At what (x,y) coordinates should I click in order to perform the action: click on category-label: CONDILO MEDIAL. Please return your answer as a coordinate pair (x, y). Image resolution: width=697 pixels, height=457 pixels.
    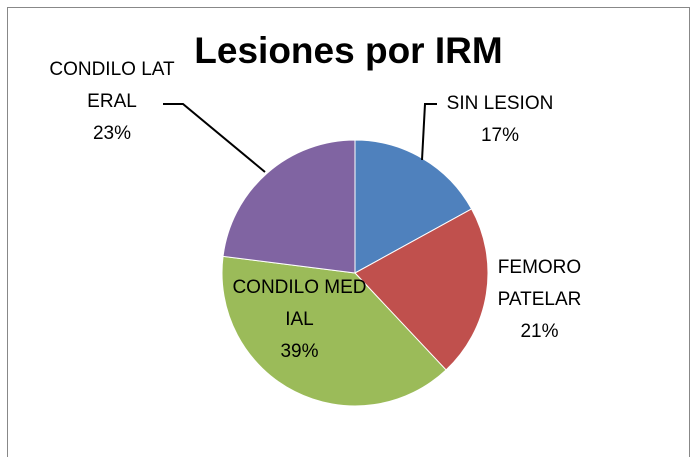
    Looking at the image, I should click on (299, 303).